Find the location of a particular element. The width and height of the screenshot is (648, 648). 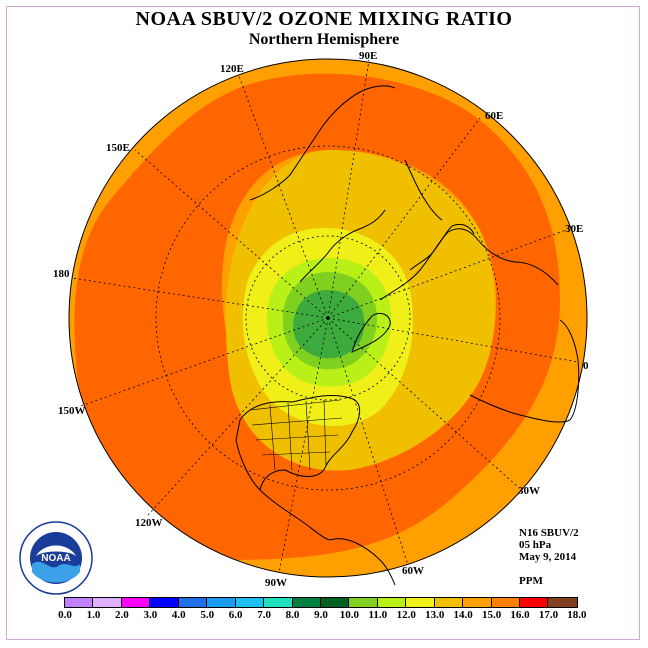

lon-label-60e: 60E is located at coordinates (494, 116).